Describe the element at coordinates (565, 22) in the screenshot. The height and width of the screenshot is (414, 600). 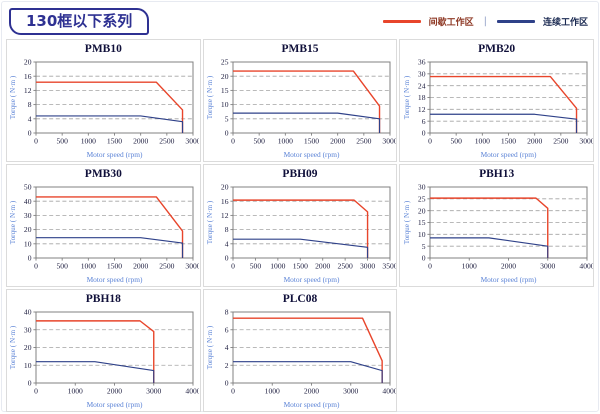
I see `continuous-legend-label: 连续工作区` at that location.